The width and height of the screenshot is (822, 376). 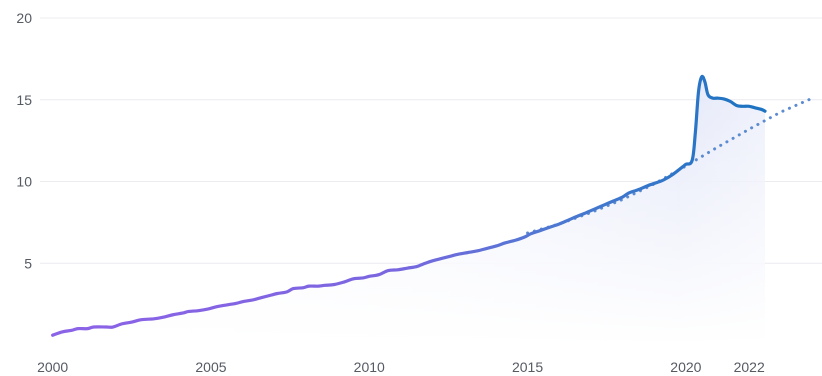 What do you see at coordinates (210, 367) in the screenshot?
I see `x-tick-label-2005: 2005` at bounding box center [210, 367].